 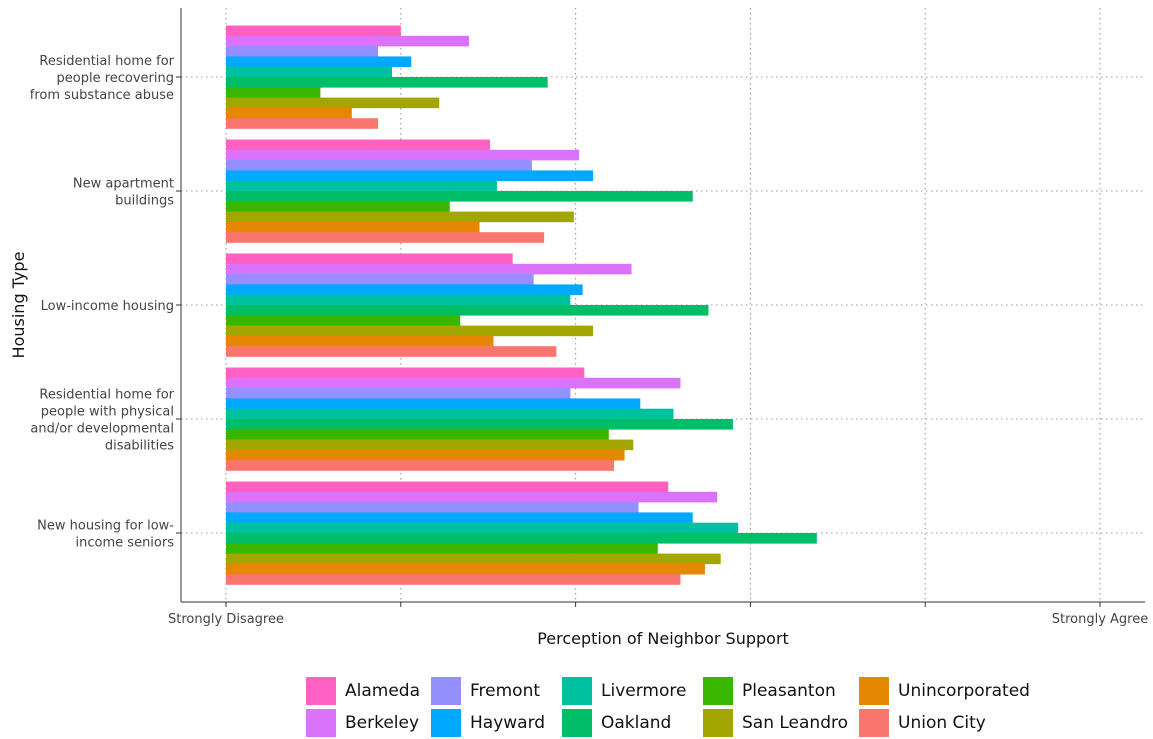 What do you see at coordinates (663, 638) in the screenshot?
I see `x-axis-title: Perception of Neighbor Support` at bounding box center [663, 638].